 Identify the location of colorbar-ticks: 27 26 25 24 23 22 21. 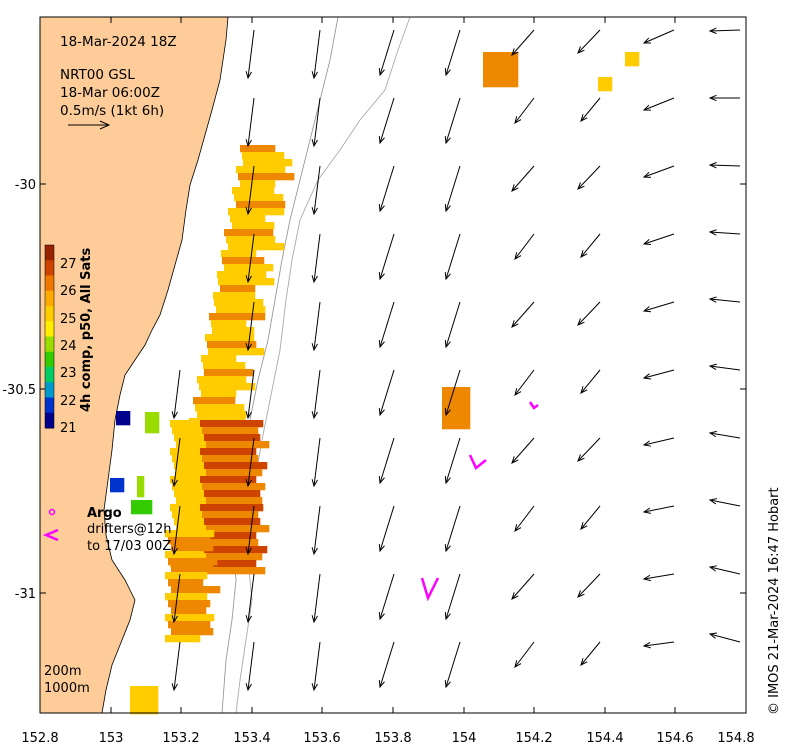
(68, 346).